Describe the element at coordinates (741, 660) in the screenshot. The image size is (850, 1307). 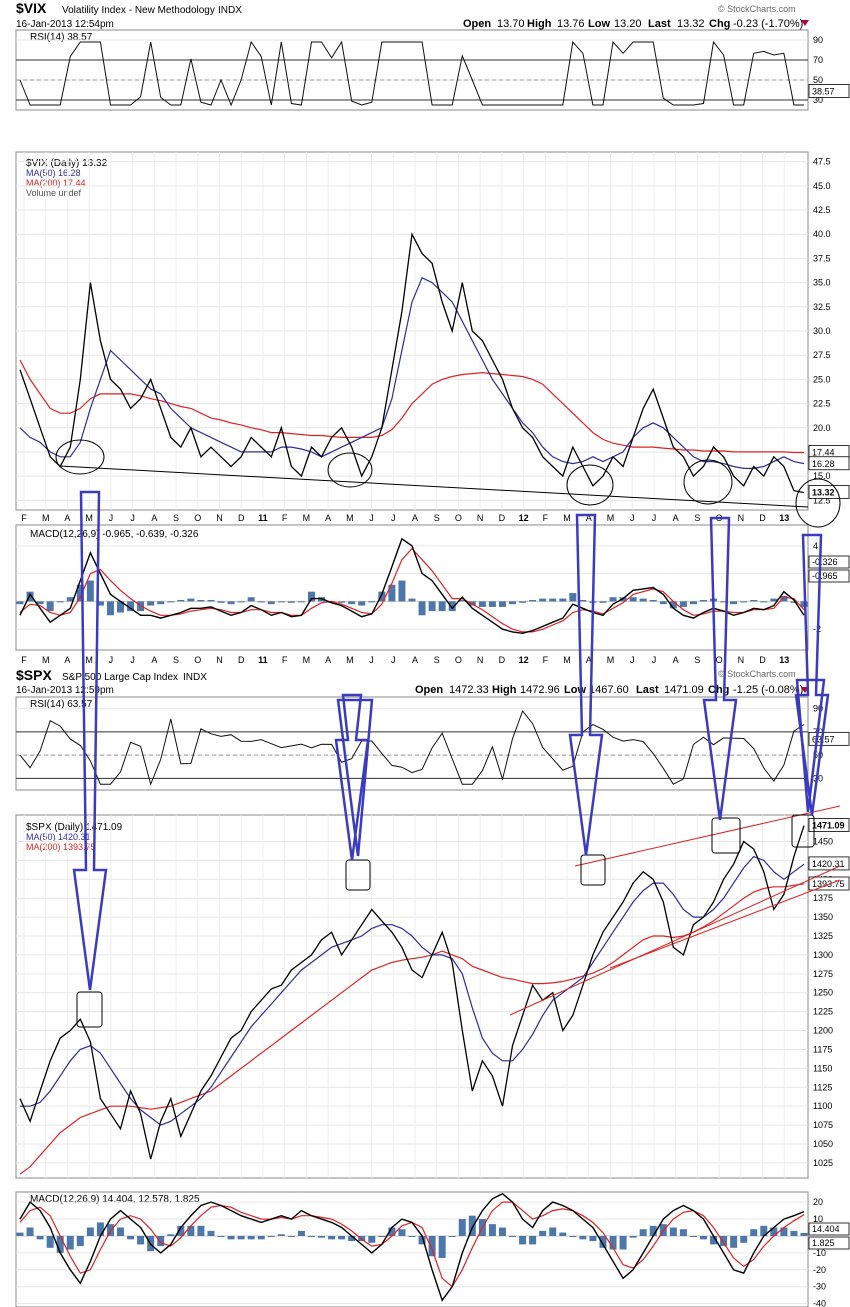
I see `x-tick-label: N` at that location.